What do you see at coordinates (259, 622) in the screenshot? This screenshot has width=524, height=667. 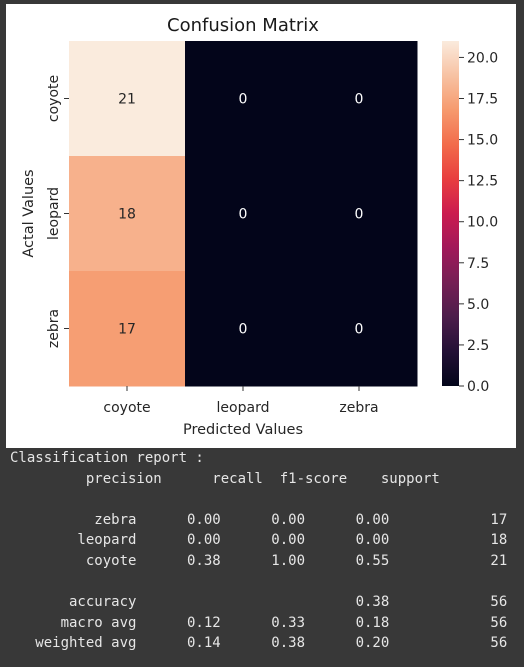 I see `report-row: macro avg 0.12 0.33 0.18 56` at bounding box center [259, 622].